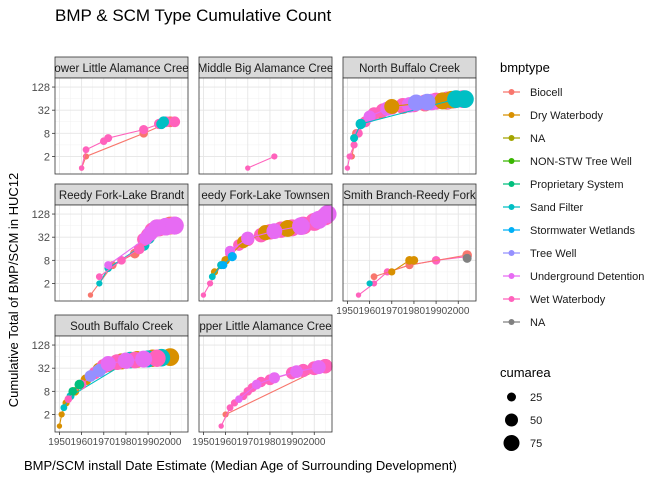 The height and width of the screenshot is (480, 672). I want to click on size-legend-title: cumarea, so click(525, 372).